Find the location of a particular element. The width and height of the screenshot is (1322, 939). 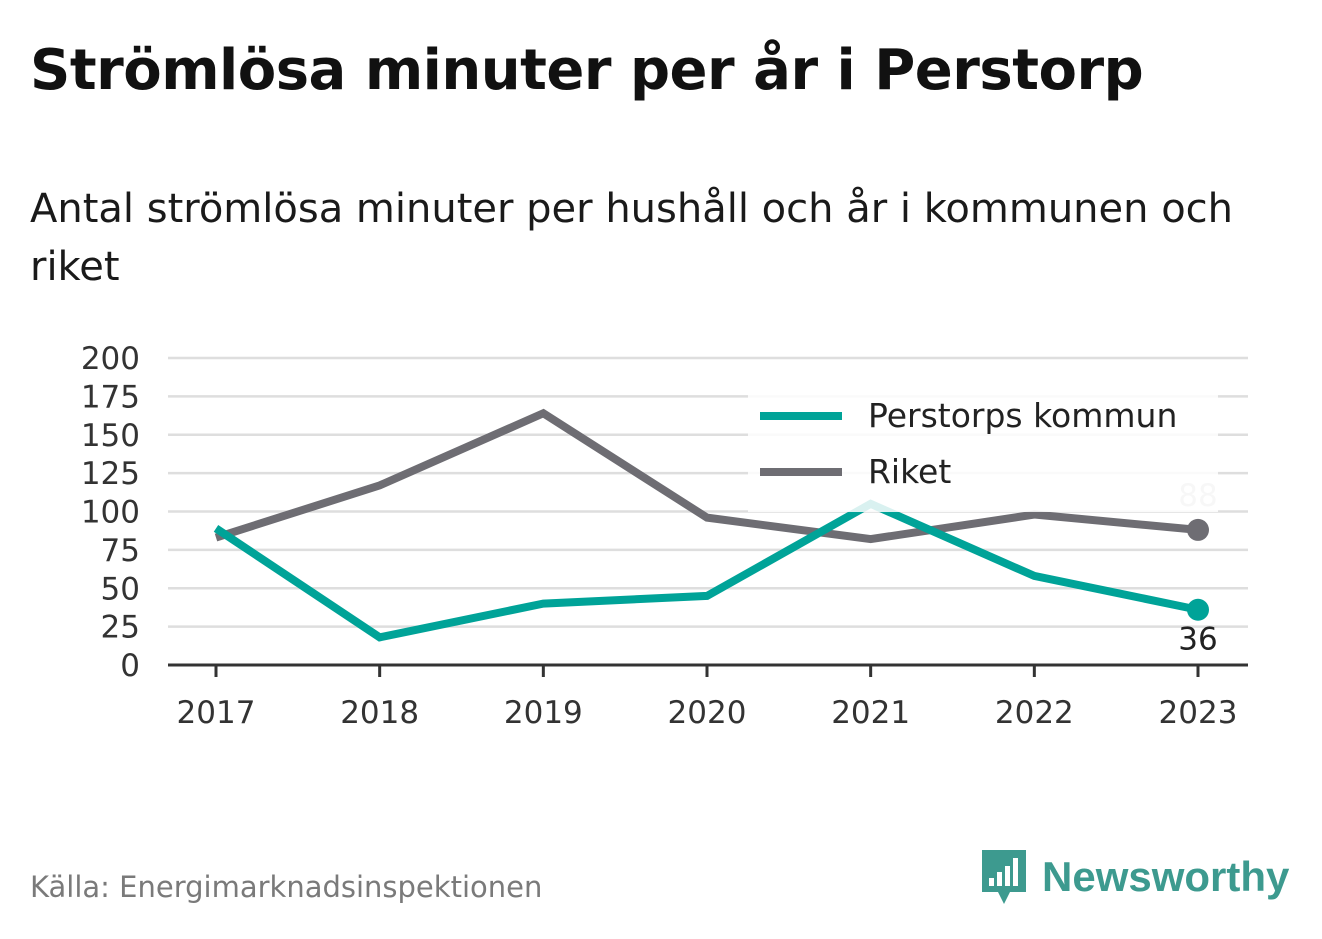

newsworthy-logo-icon is located at coordinates (1004, 877).